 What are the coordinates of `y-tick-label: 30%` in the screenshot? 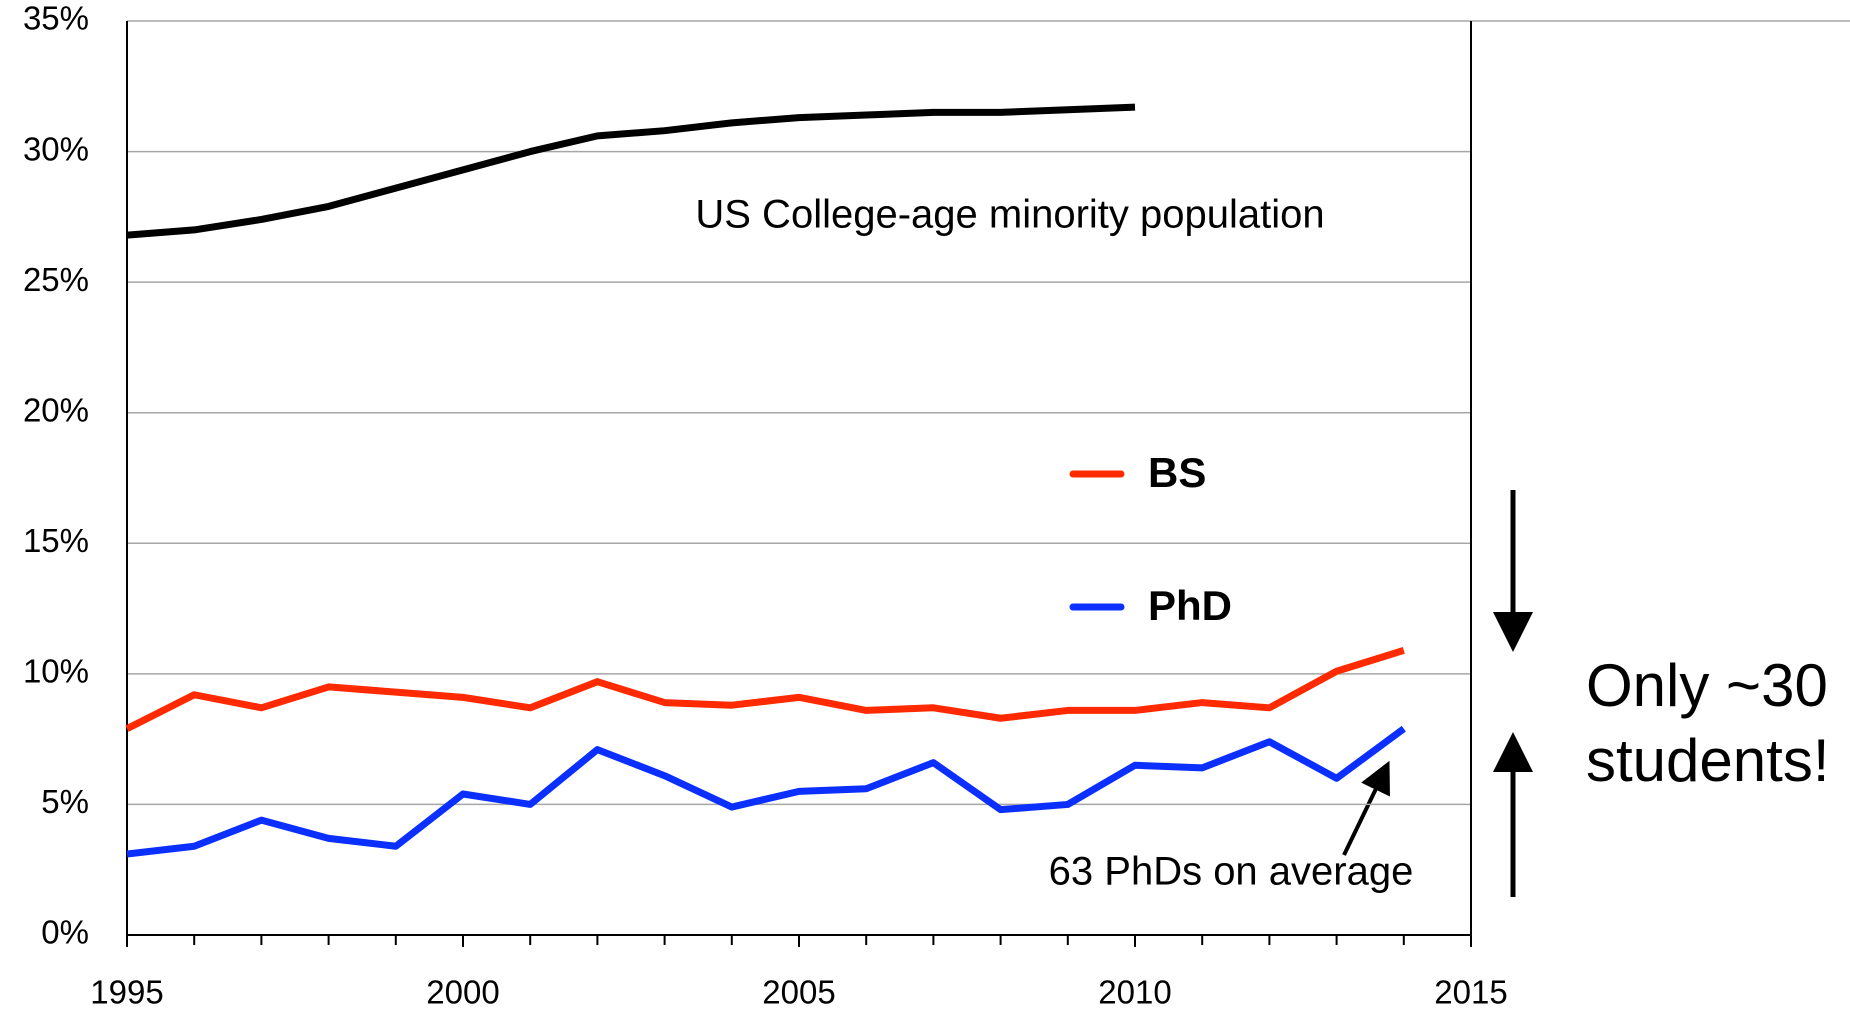 It's located at (56, 148).